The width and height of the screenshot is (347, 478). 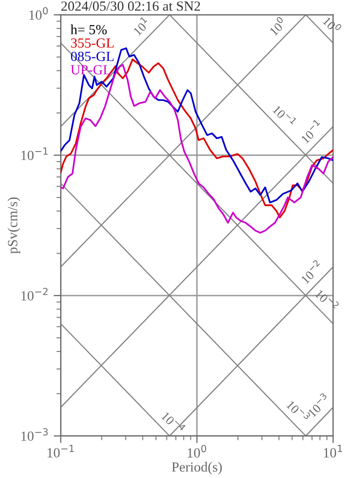 I want to click on y-tick-label: 10$^{−2}$, so click(x=34, y=294).